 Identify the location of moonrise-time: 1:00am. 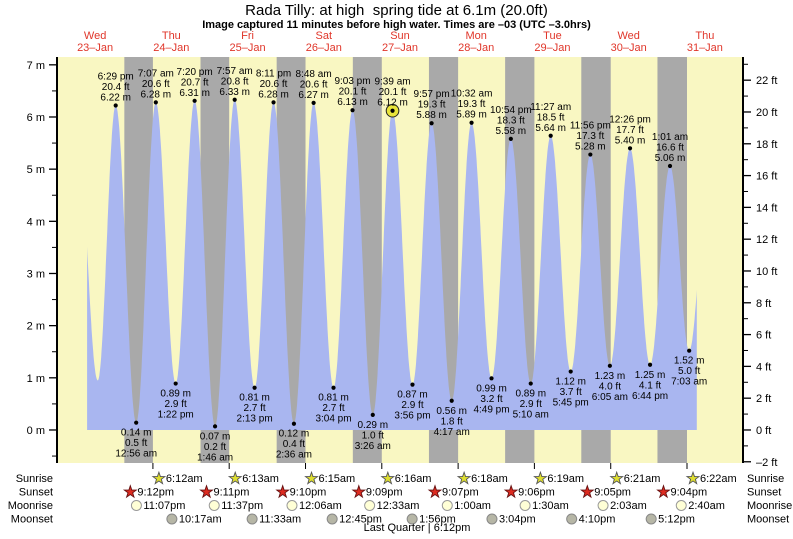
(472, 506).